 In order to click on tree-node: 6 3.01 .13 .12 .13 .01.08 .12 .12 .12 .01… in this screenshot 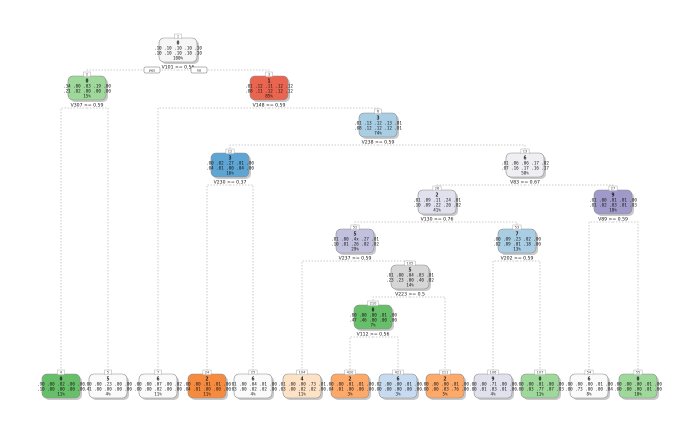, I will do `click(378, 127)`.